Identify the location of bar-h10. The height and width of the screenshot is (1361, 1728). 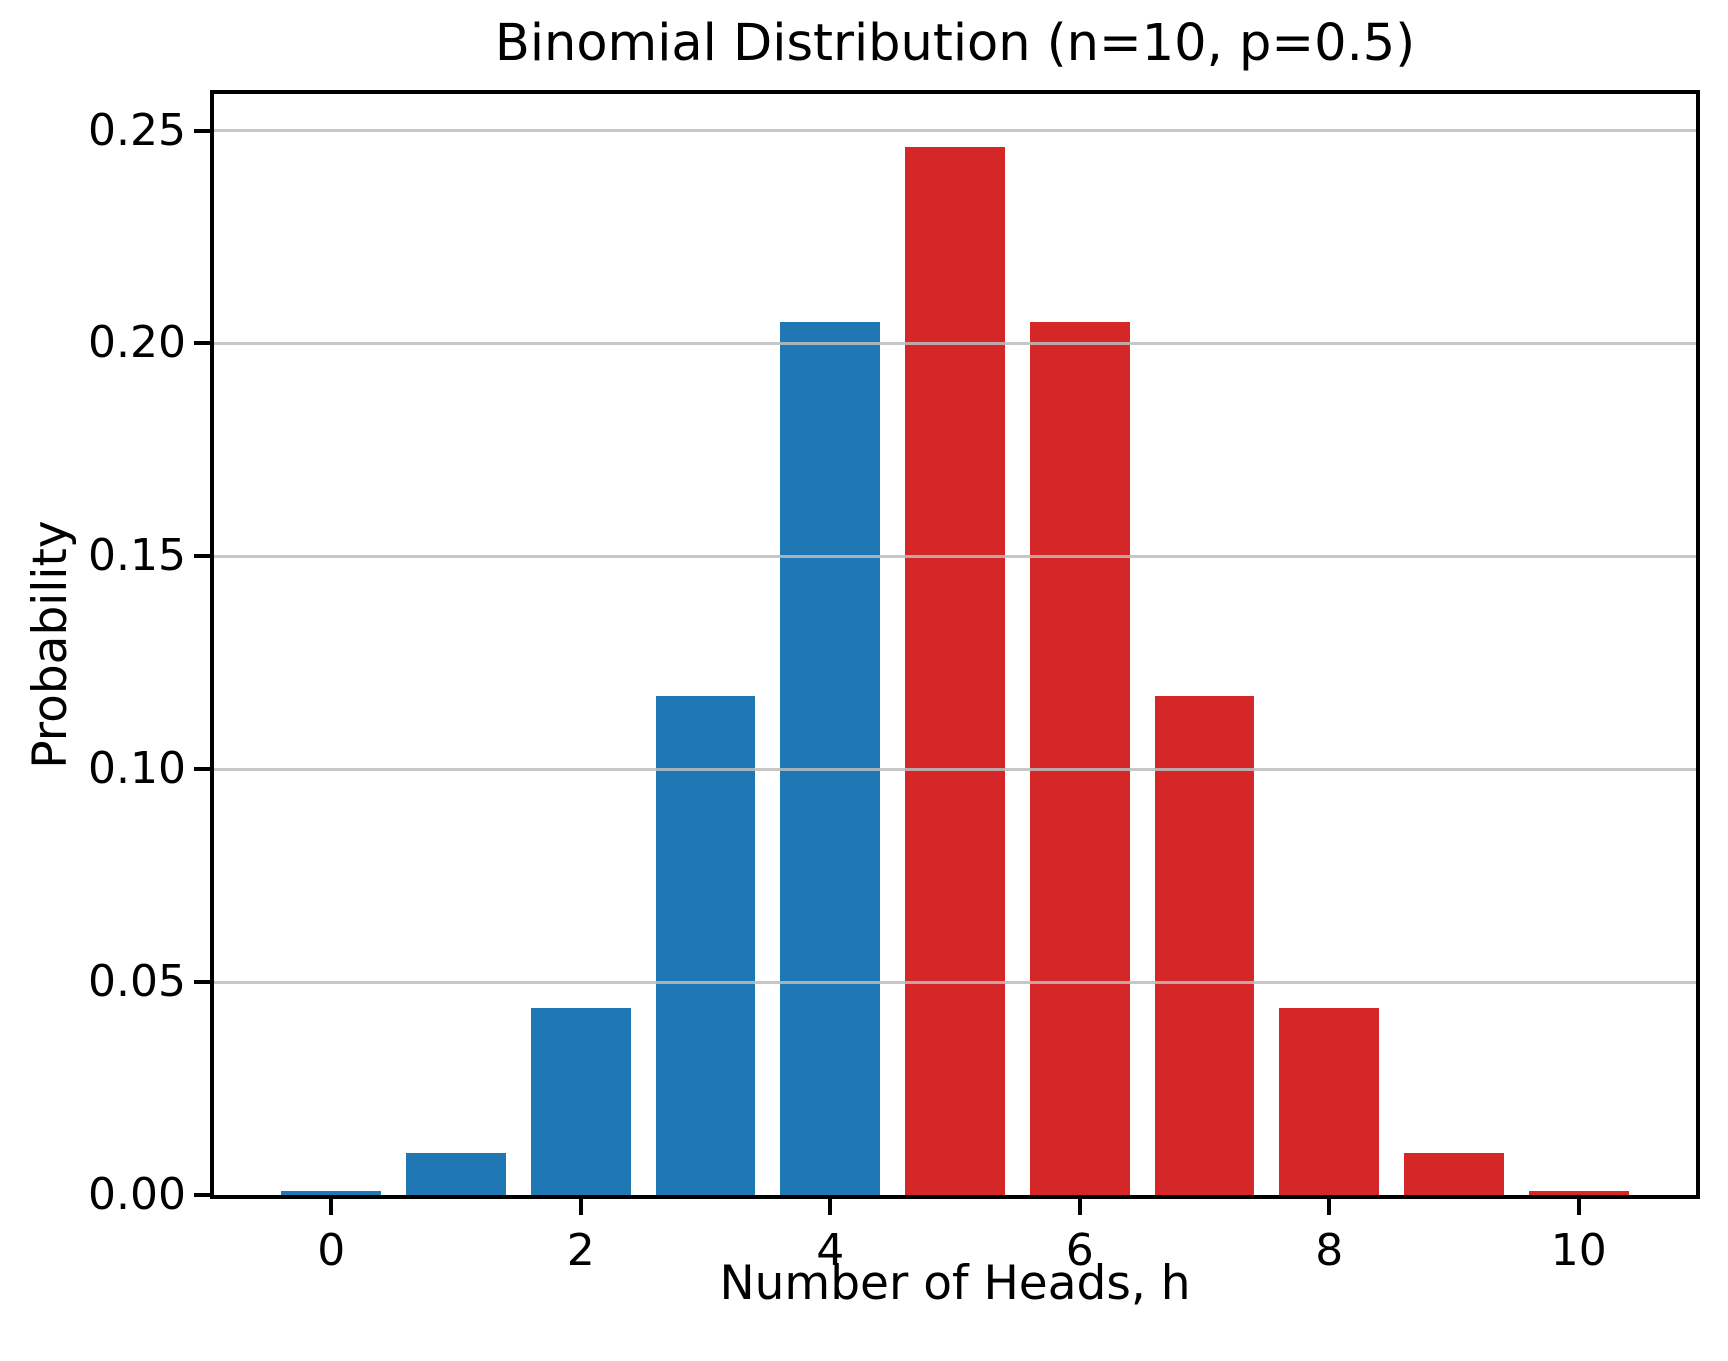
(1578, 1192).